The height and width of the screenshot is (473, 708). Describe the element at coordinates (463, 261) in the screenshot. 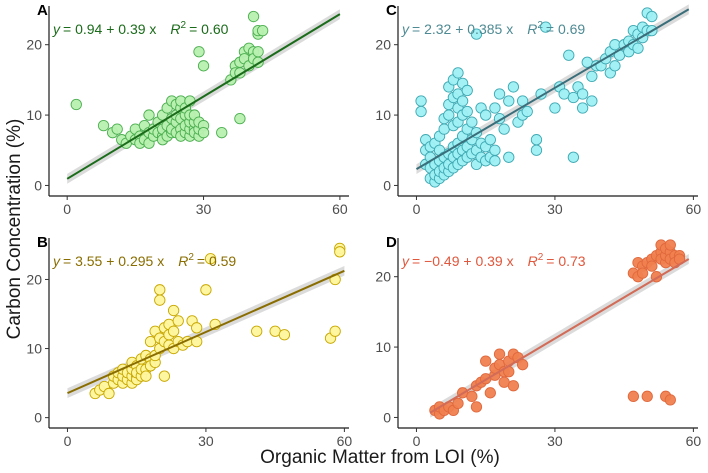

I see `equation-rhs: = −0.49 + 0.39 x` at that location.